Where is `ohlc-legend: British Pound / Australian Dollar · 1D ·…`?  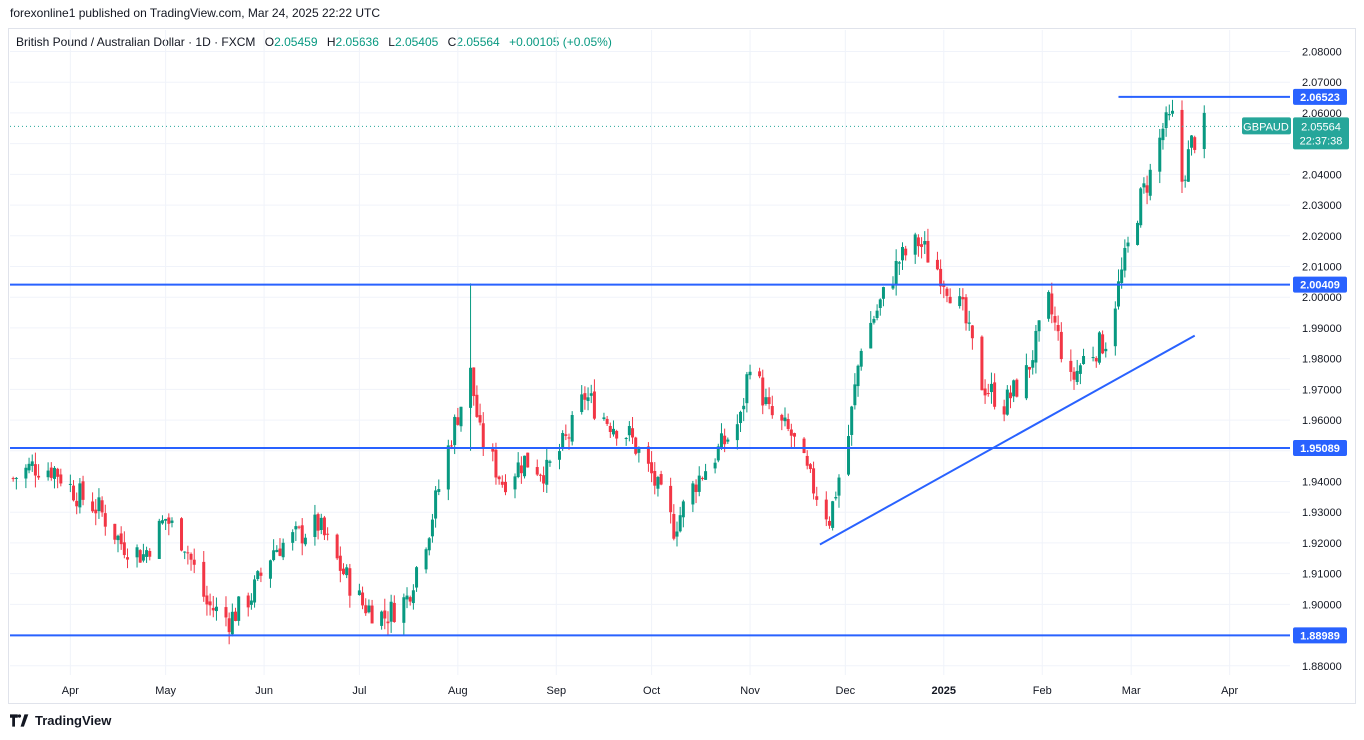 ohlc-legend: British Pound / Australian Dollar · 1D ·… is located at coordinates (314, 42).